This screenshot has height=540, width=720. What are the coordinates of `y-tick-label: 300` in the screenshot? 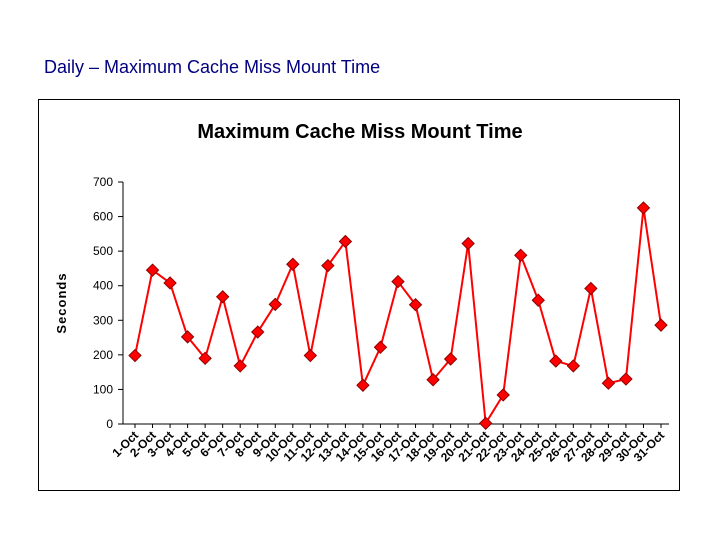 It's located at (103, 320).